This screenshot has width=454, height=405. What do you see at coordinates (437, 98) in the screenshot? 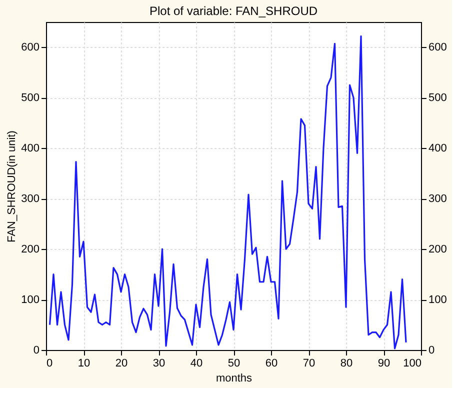
I see `y2-tick-label: 500` at bounding box center [437, 98].